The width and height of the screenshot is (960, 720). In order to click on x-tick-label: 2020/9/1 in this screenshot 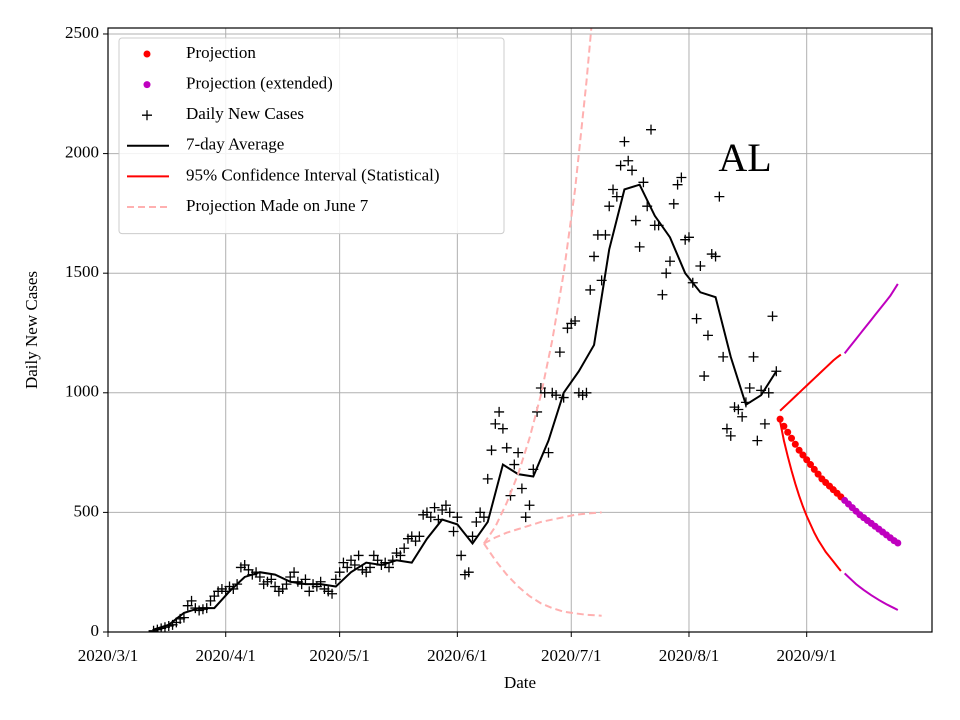, I will do `click(806, 655)`.